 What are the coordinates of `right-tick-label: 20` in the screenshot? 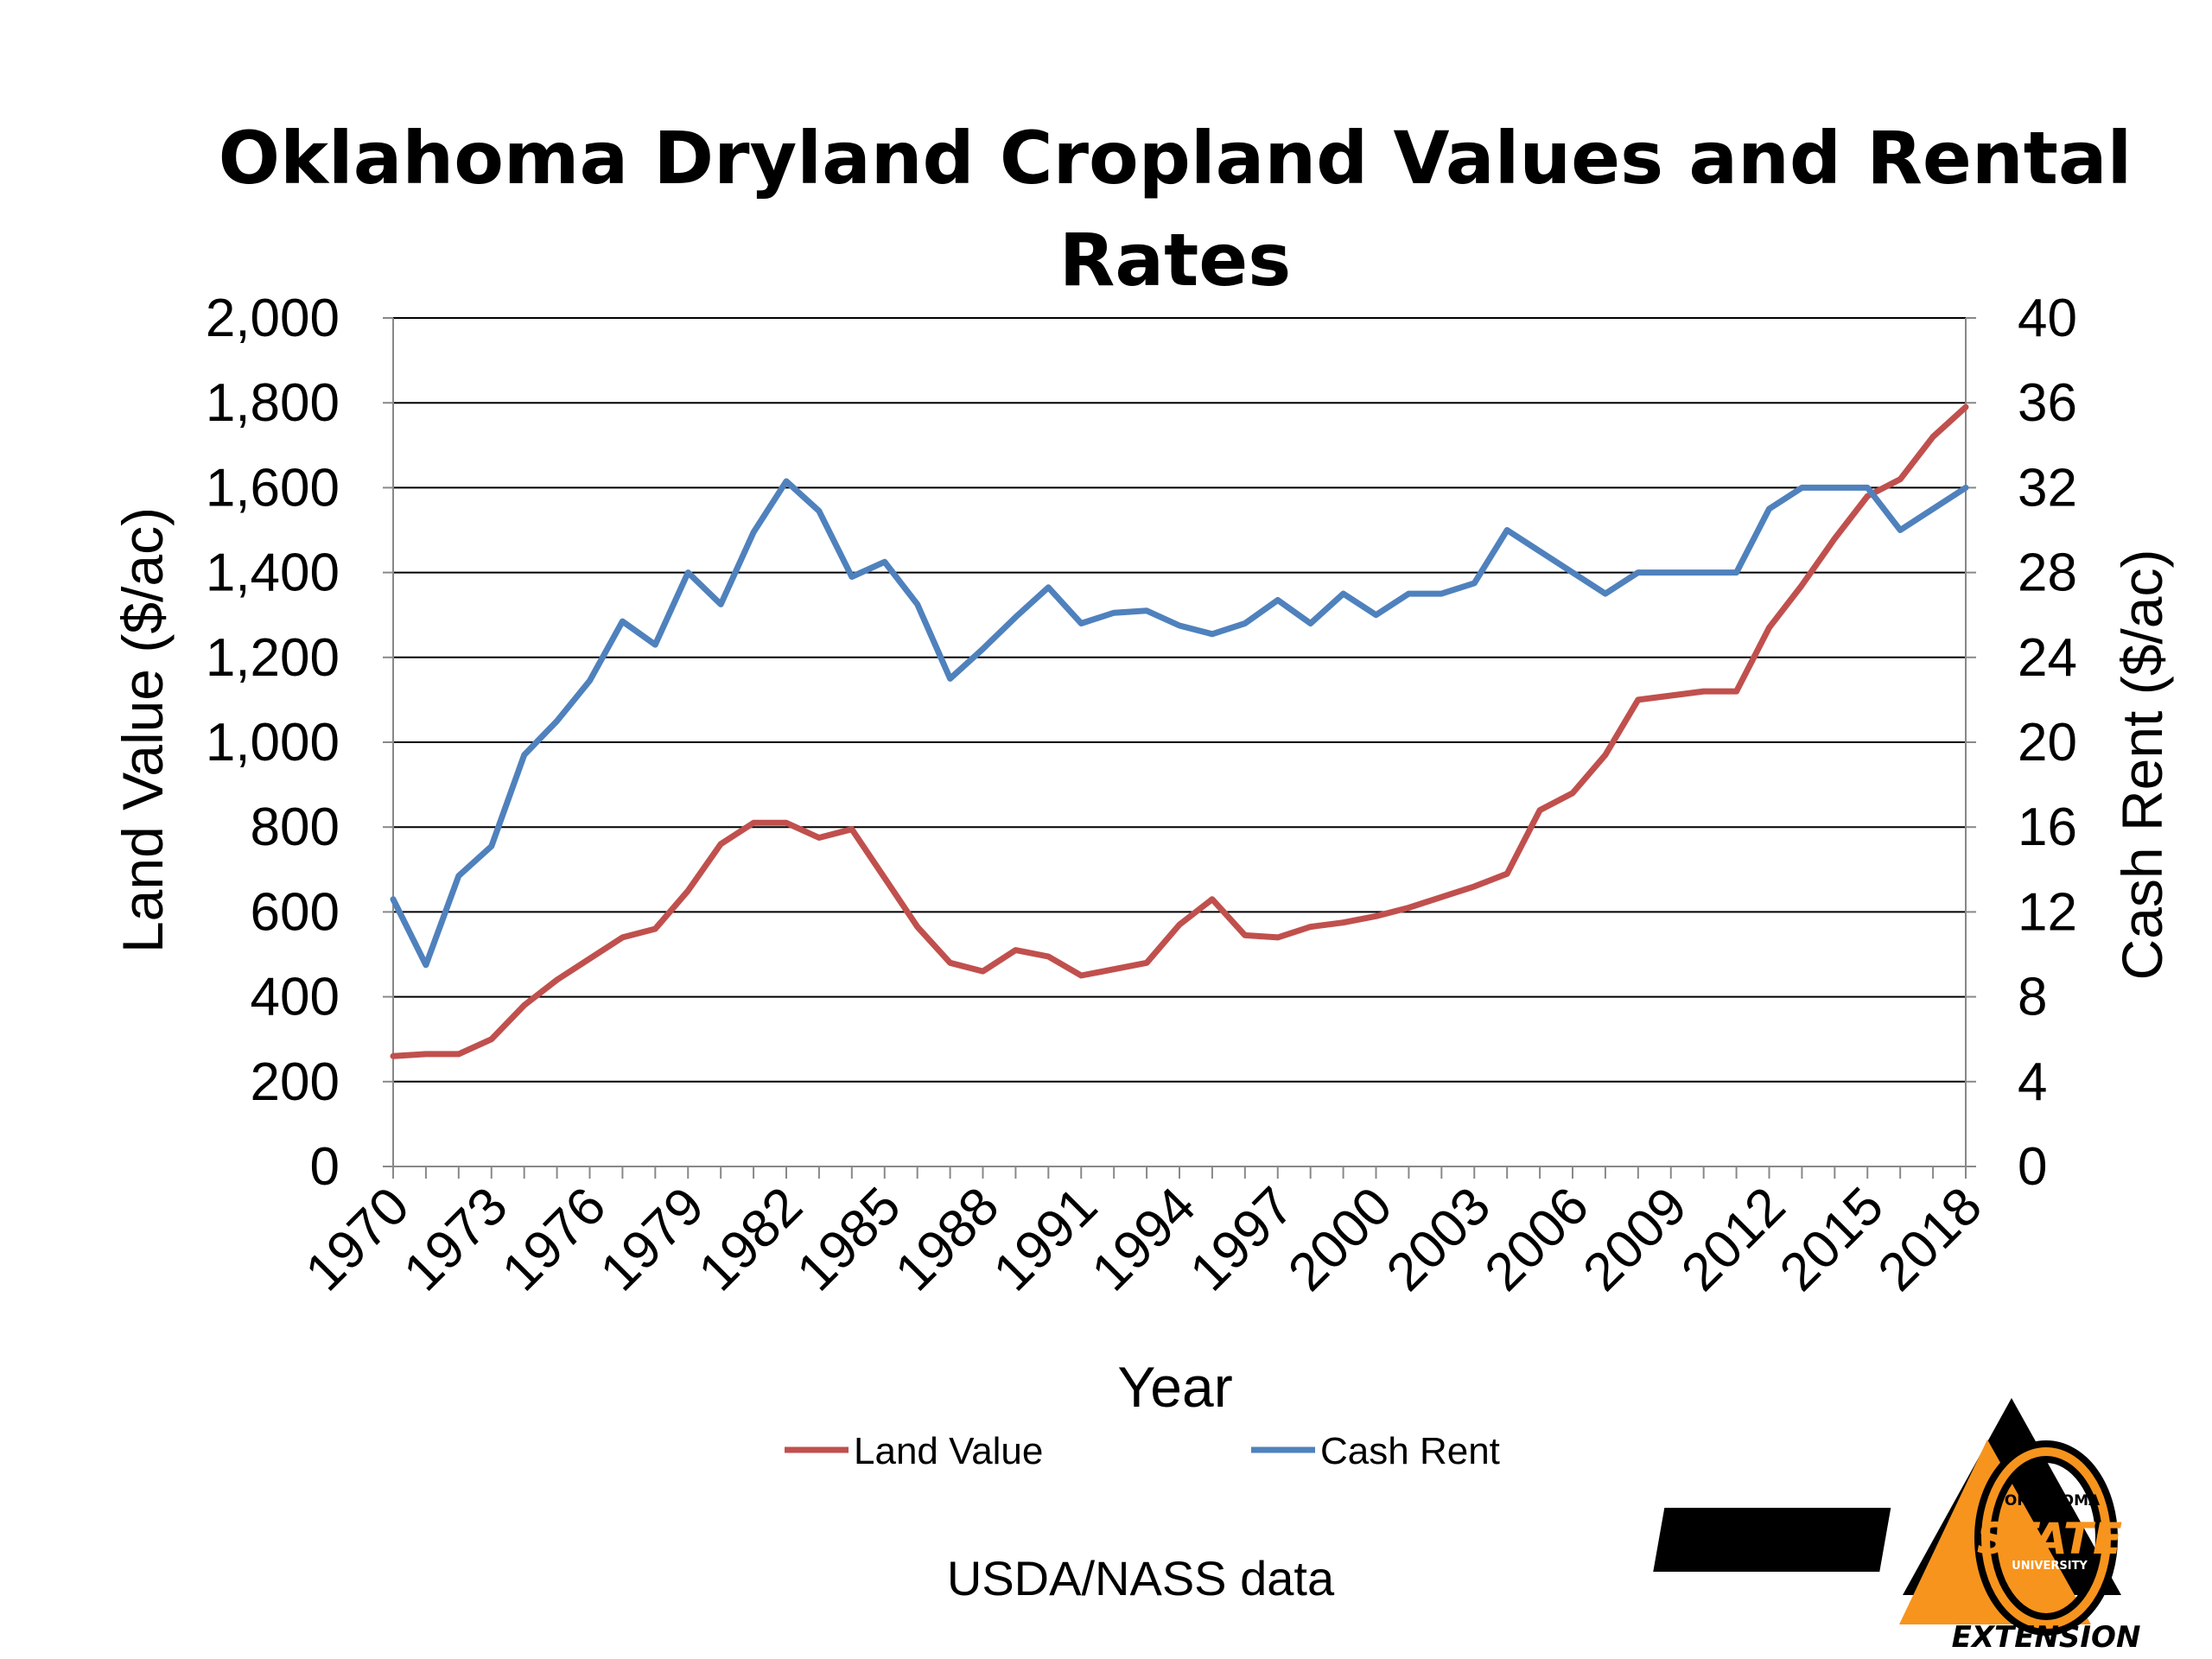 It's located at (2047, 742).